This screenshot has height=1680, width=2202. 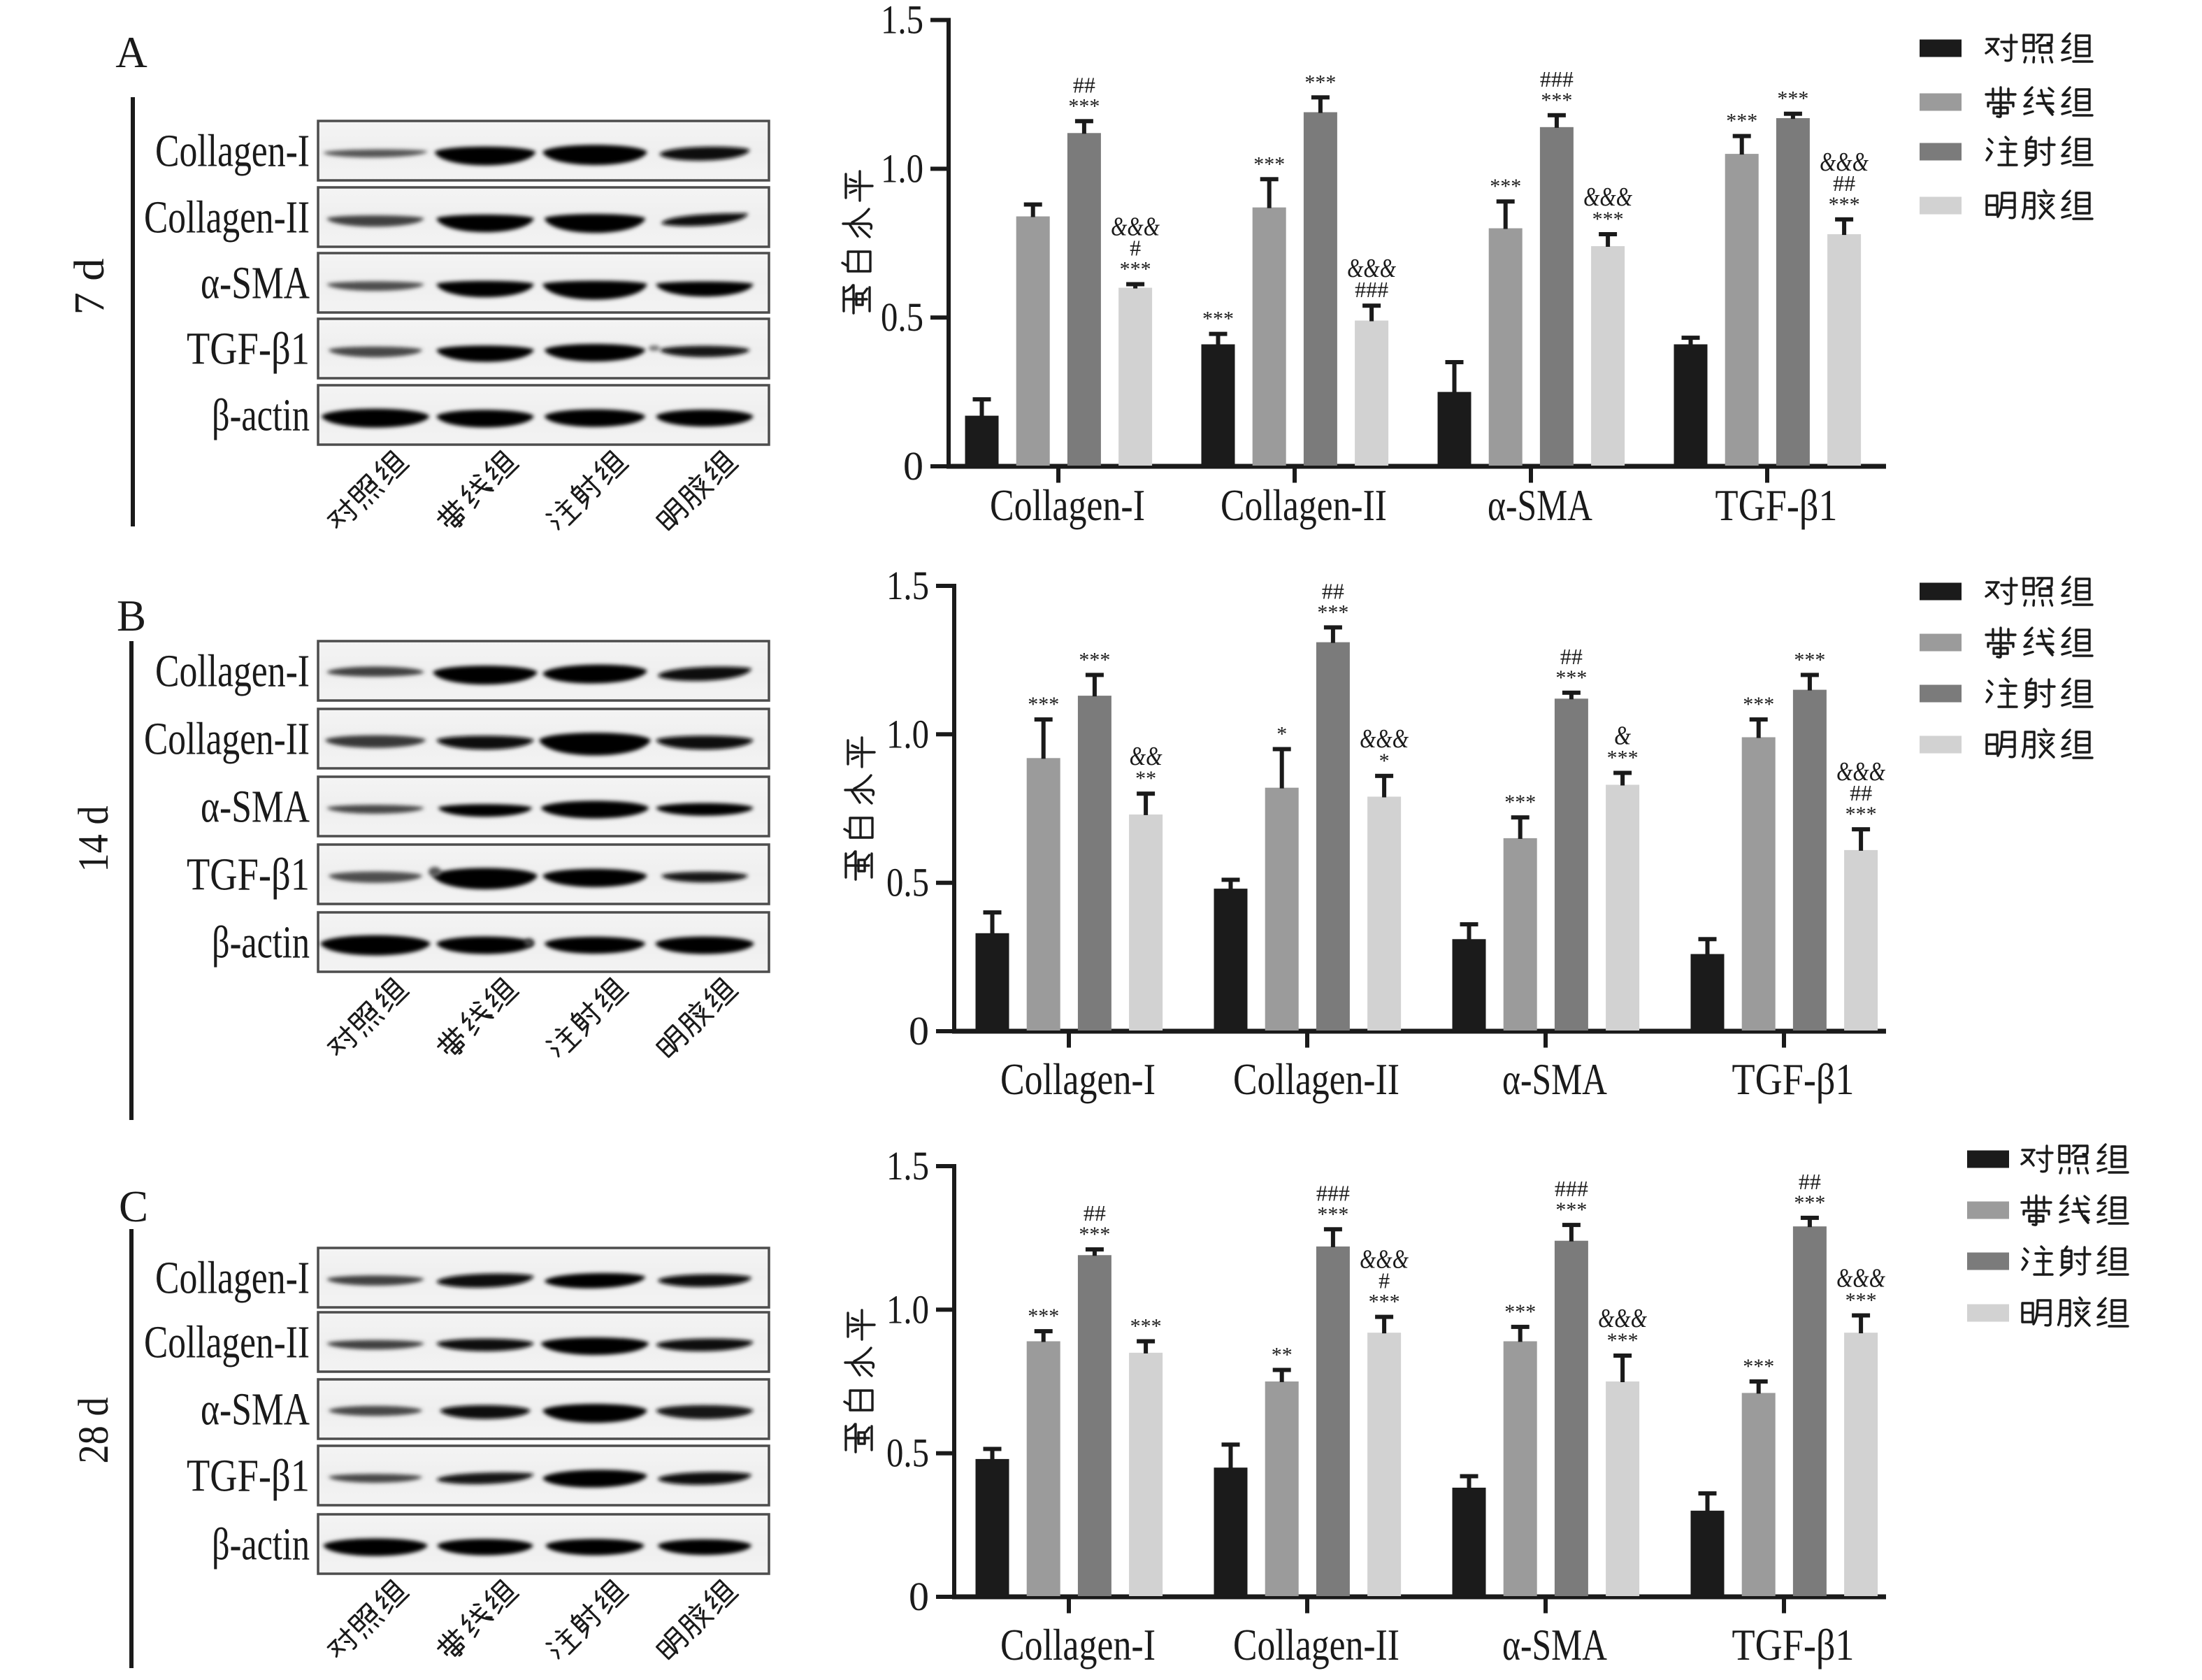 I want to click on svg-text: C, so click(x=133, y=1207).